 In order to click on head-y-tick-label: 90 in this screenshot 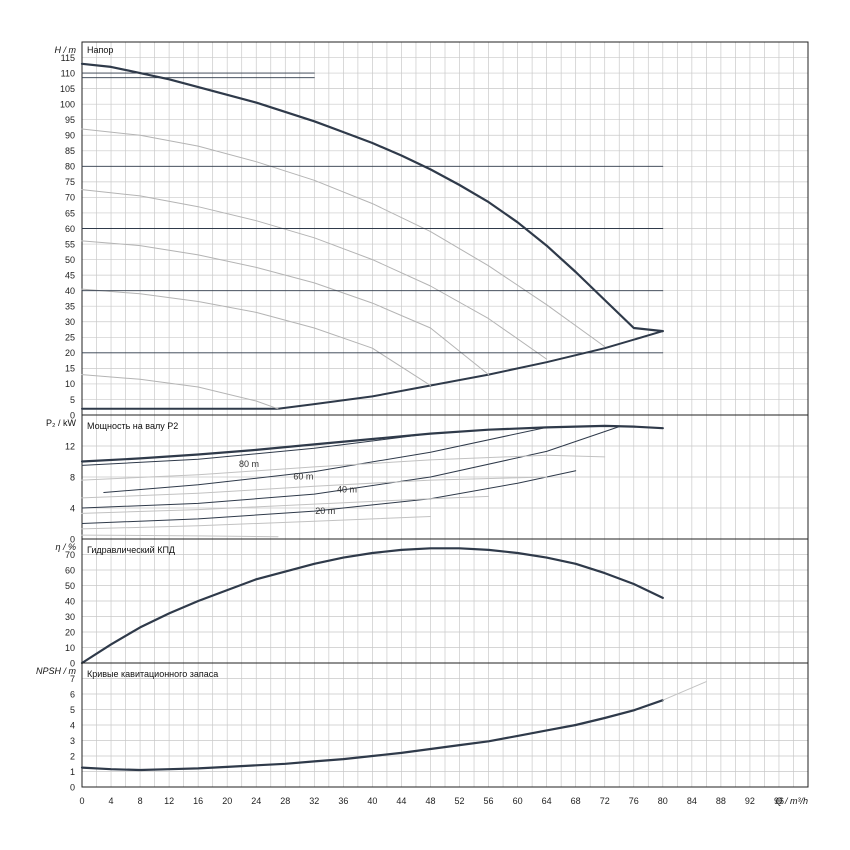, I will do `click(70, 136)`.